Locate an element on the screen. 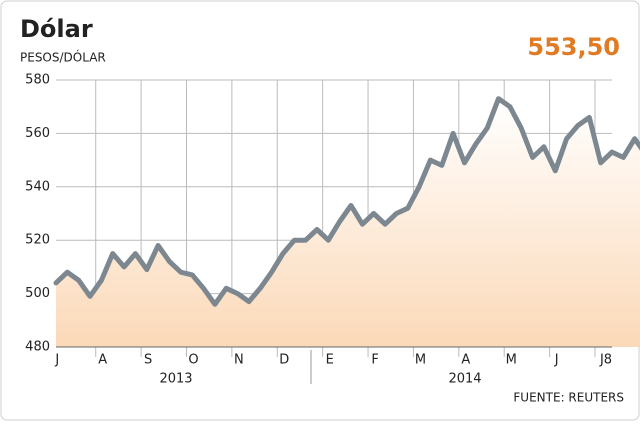  year-label: 2014 is located at coordinates (464, 379).